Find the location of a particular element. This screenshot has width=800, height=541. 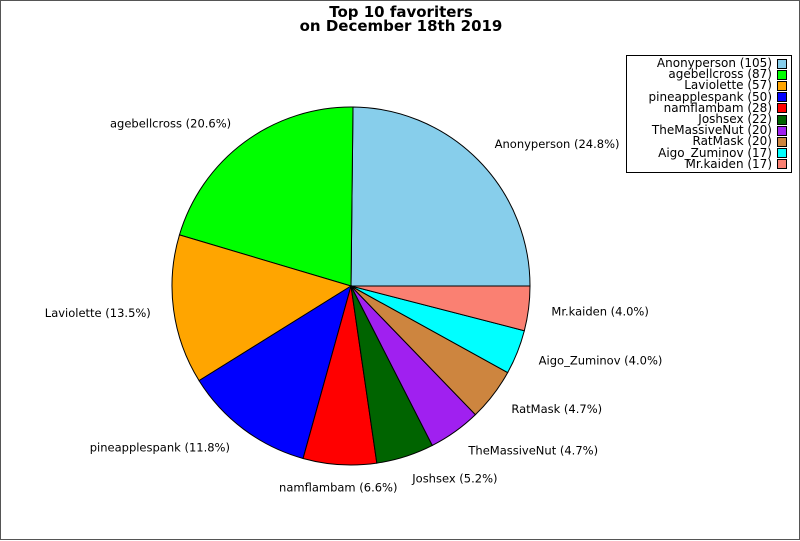

legend-label: TheMassiveNut (20) is located at coordinates (711, 130).